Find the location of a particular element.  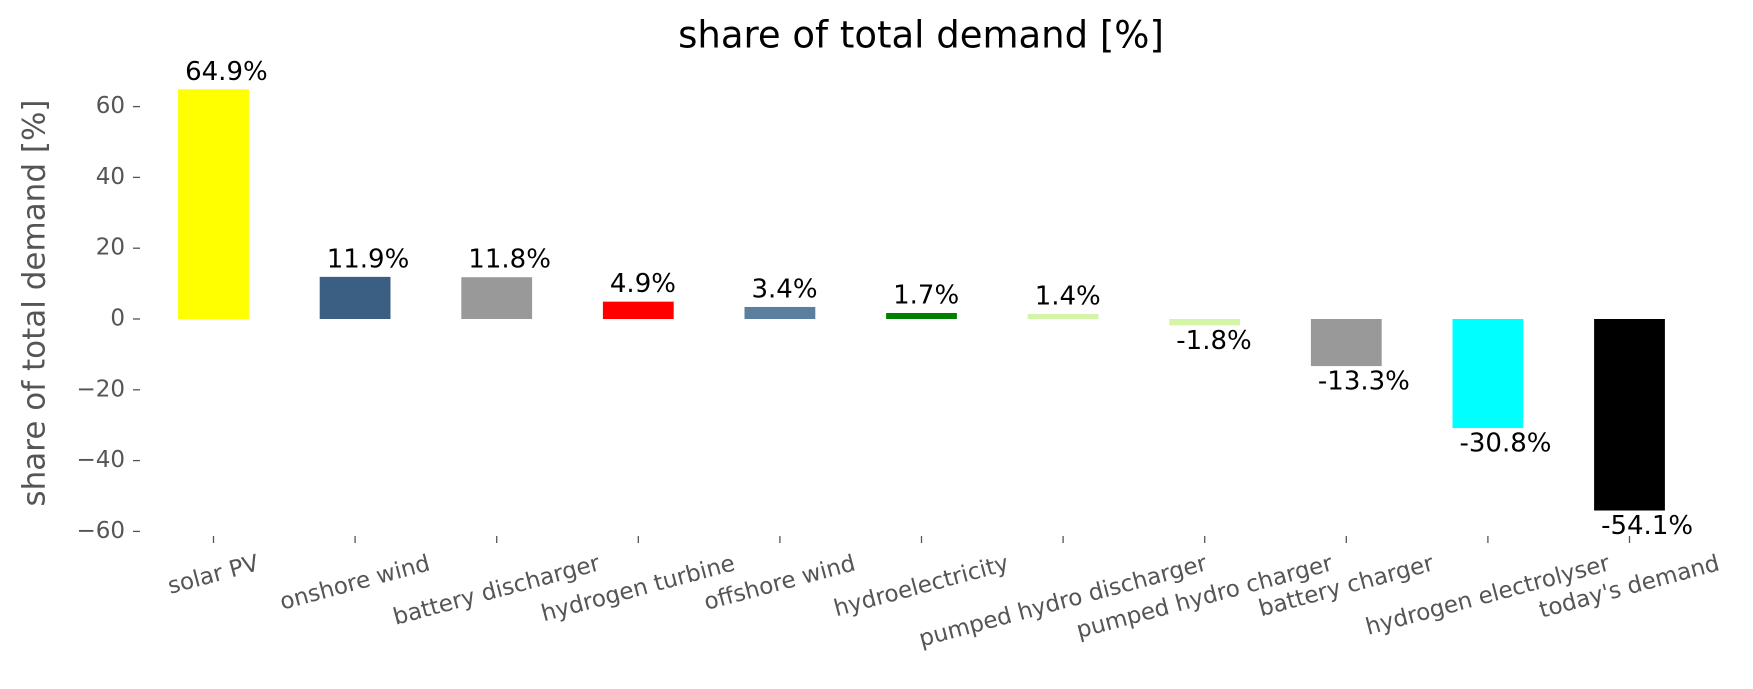

value-label: 3.4% is located at coordinates (785, 289).